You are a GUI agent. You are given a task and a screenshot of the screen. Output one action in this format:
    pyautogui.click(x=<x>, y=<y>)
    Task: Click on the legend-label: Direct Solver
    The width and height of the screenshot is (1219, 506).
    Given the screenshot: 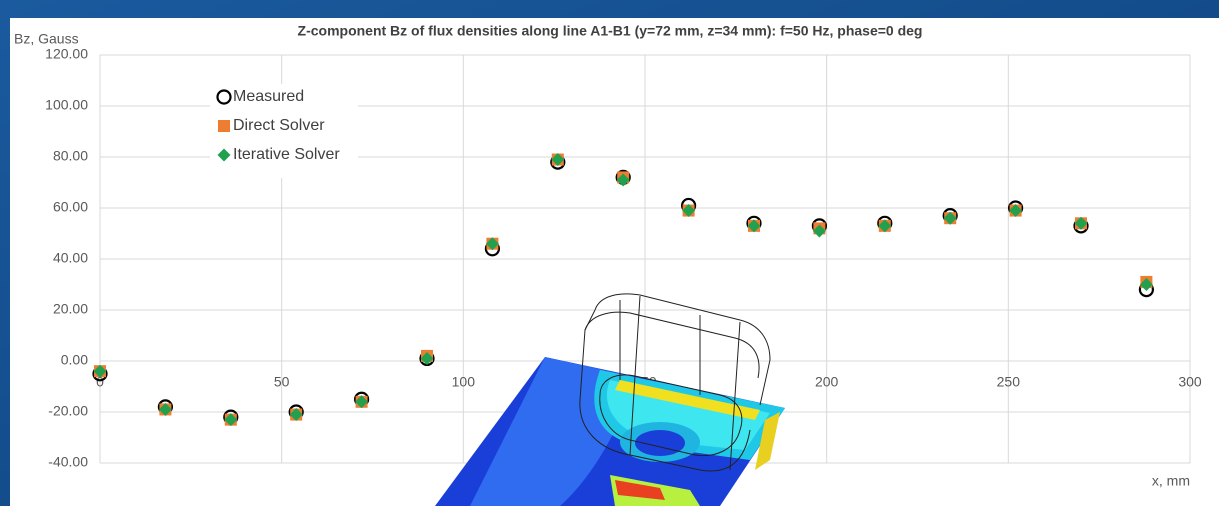 What is the action you would take?
    pyautogui.click(x=279, y=125)
    